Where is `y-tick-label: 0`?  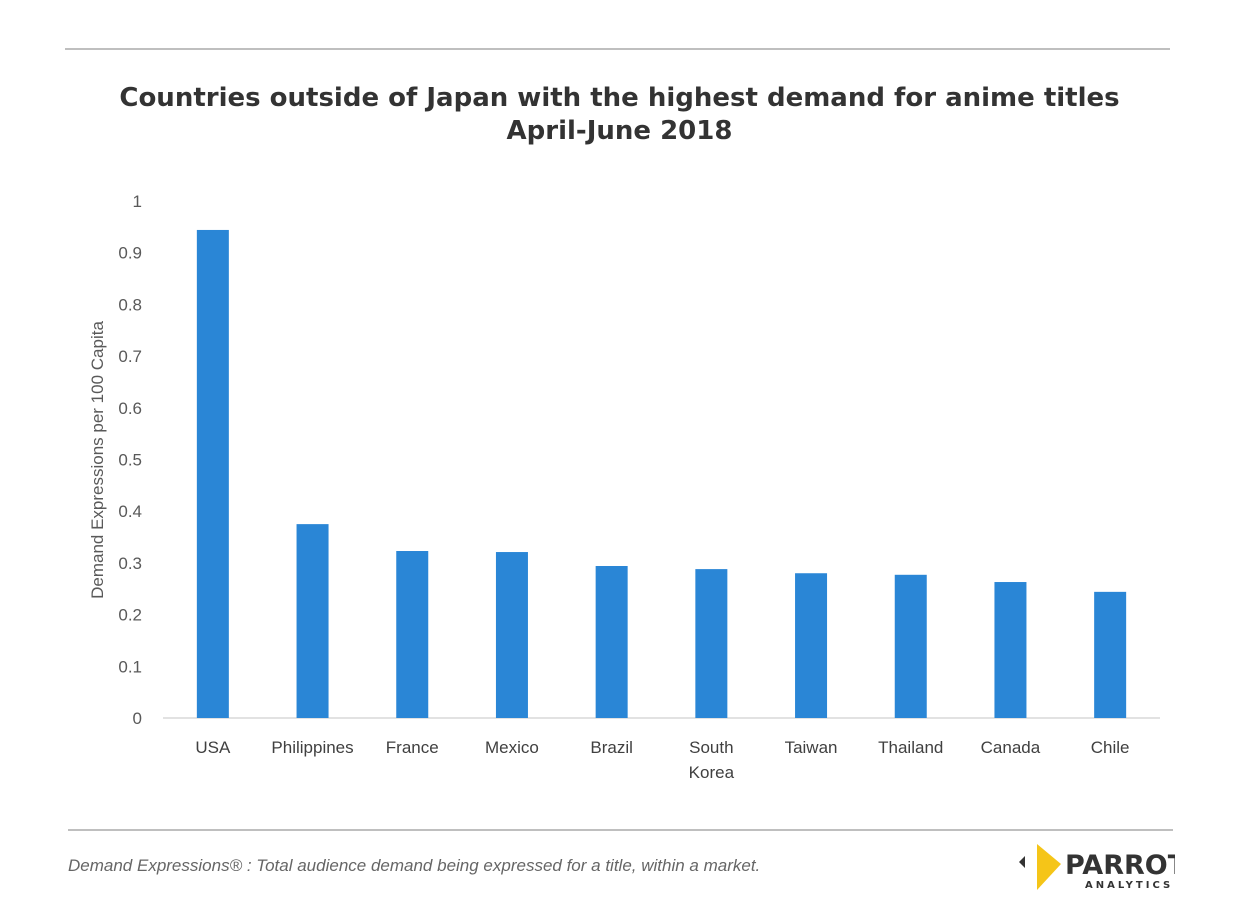 y-tick-label: 0 is located at coordinates (137, 718).